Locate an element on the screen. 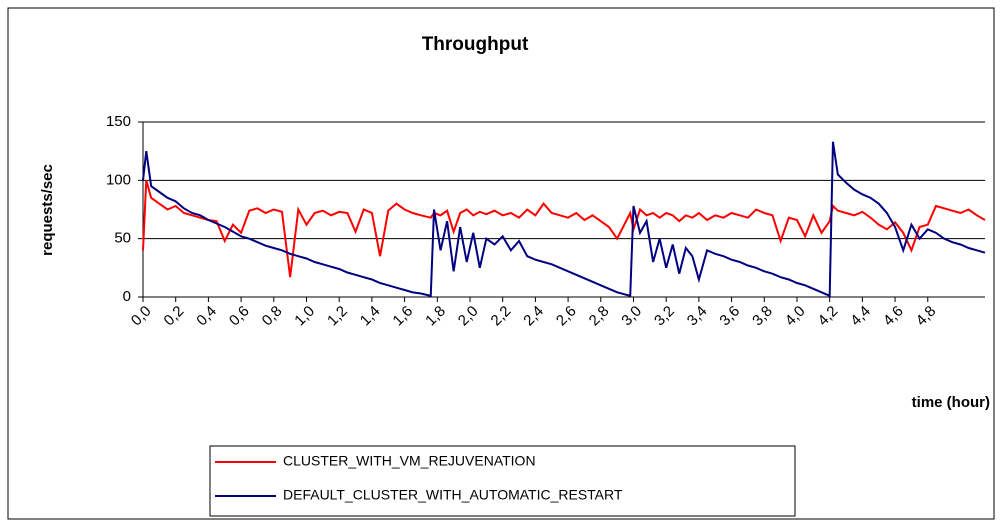 The height and width of the screenshot is (526, 1001). y-tick-label: 50 is located at coordinates (122, 238).